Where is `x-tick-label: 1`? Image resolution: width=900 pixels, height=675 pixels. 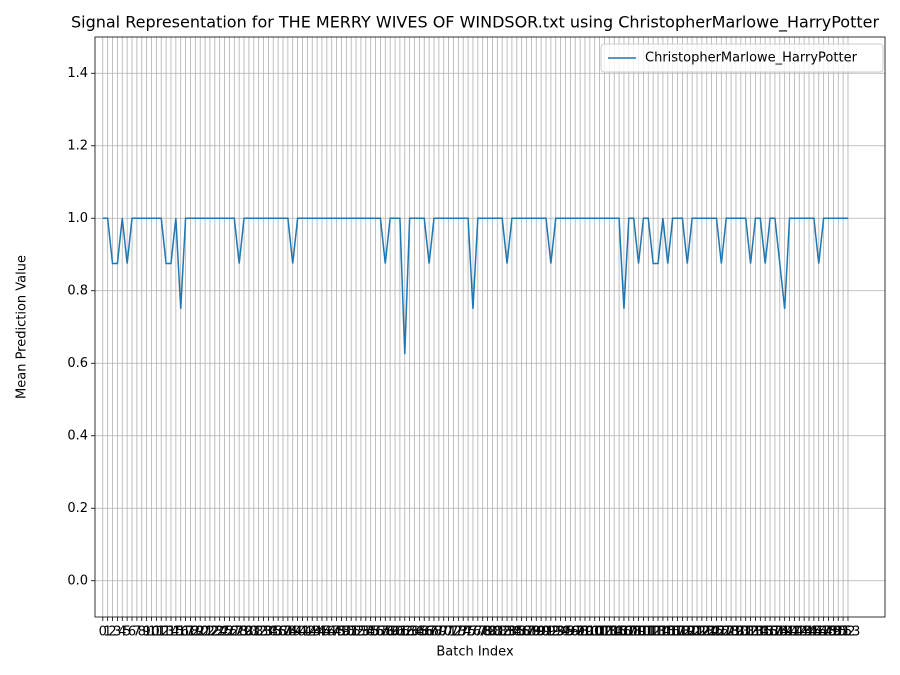 x-tick-label: 1 is located at coordinates (108, 632).